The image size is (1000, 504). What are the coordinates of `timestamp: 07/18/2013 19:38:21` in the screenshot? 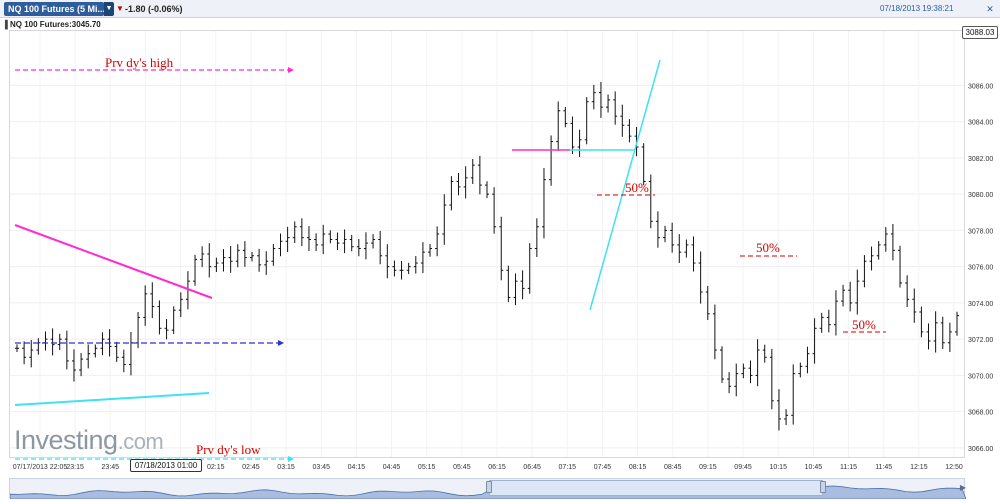 It's located at (917, 8).